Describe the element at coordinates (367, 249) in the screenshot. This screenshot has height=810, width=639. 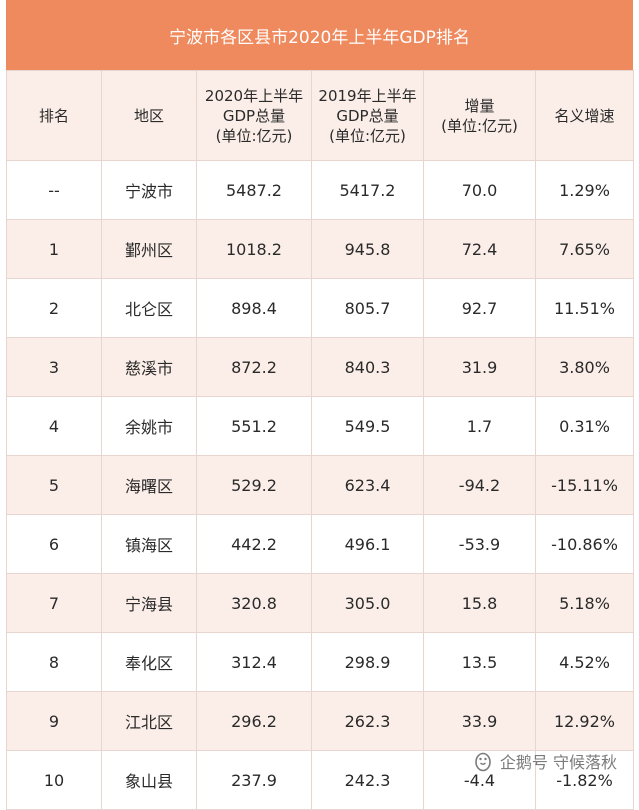
I see `cell-gdp-2019: 945.8` at that location.